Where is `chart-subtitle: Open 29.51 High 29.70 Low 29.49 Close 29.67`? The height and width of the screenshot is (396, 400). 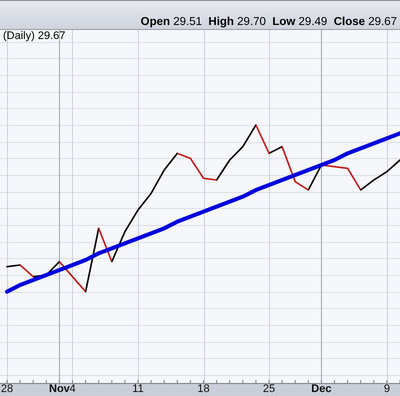 chart-subtitle: Open 29.51 High 29.70 Low 29.49 Close 29.67 is located at coordinates (268, 22).